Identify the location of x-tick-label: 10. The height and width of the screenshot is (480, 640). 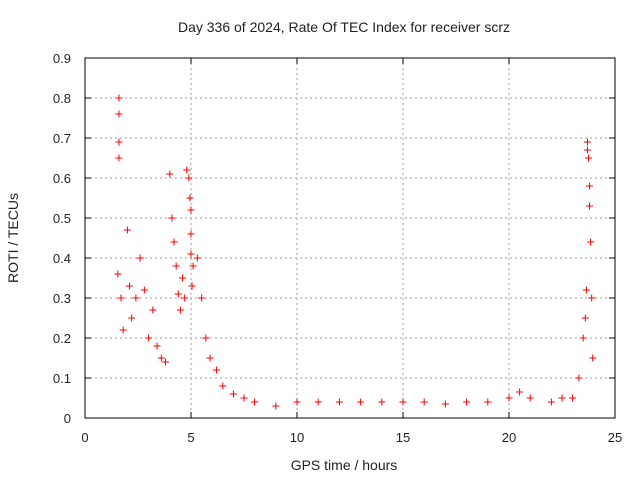
(297, 437).